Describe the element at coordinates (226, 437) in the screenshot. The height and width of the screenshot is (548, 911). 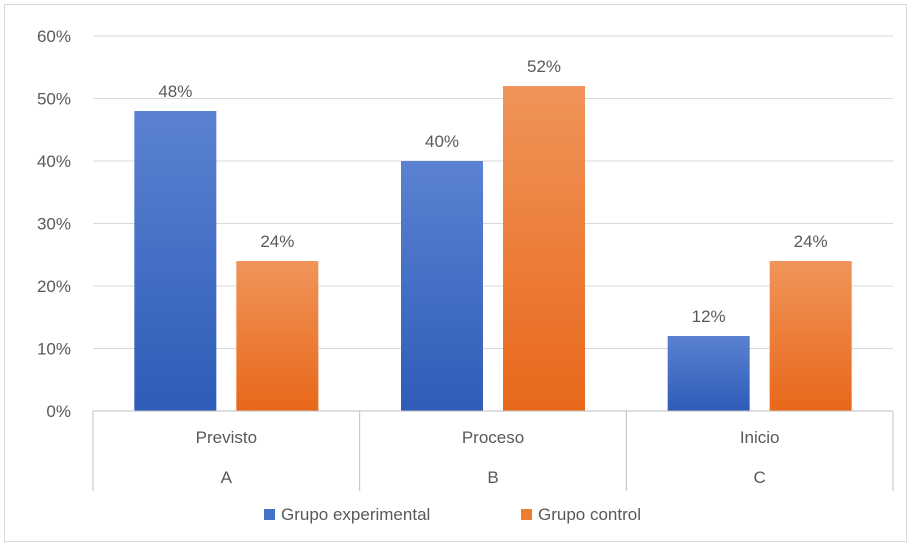
I see `category-label: Previsto` at that location.